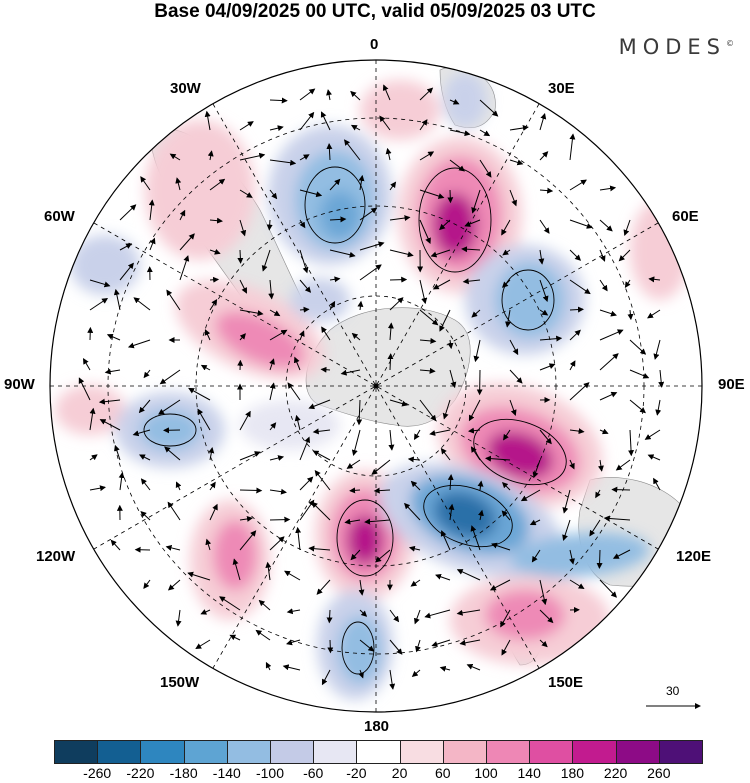 This screenshot has height=783, width=750. Describe the element at coordinates (486, 773) in the screenshot. I see `colorbar-tick-label: 100` at that location.